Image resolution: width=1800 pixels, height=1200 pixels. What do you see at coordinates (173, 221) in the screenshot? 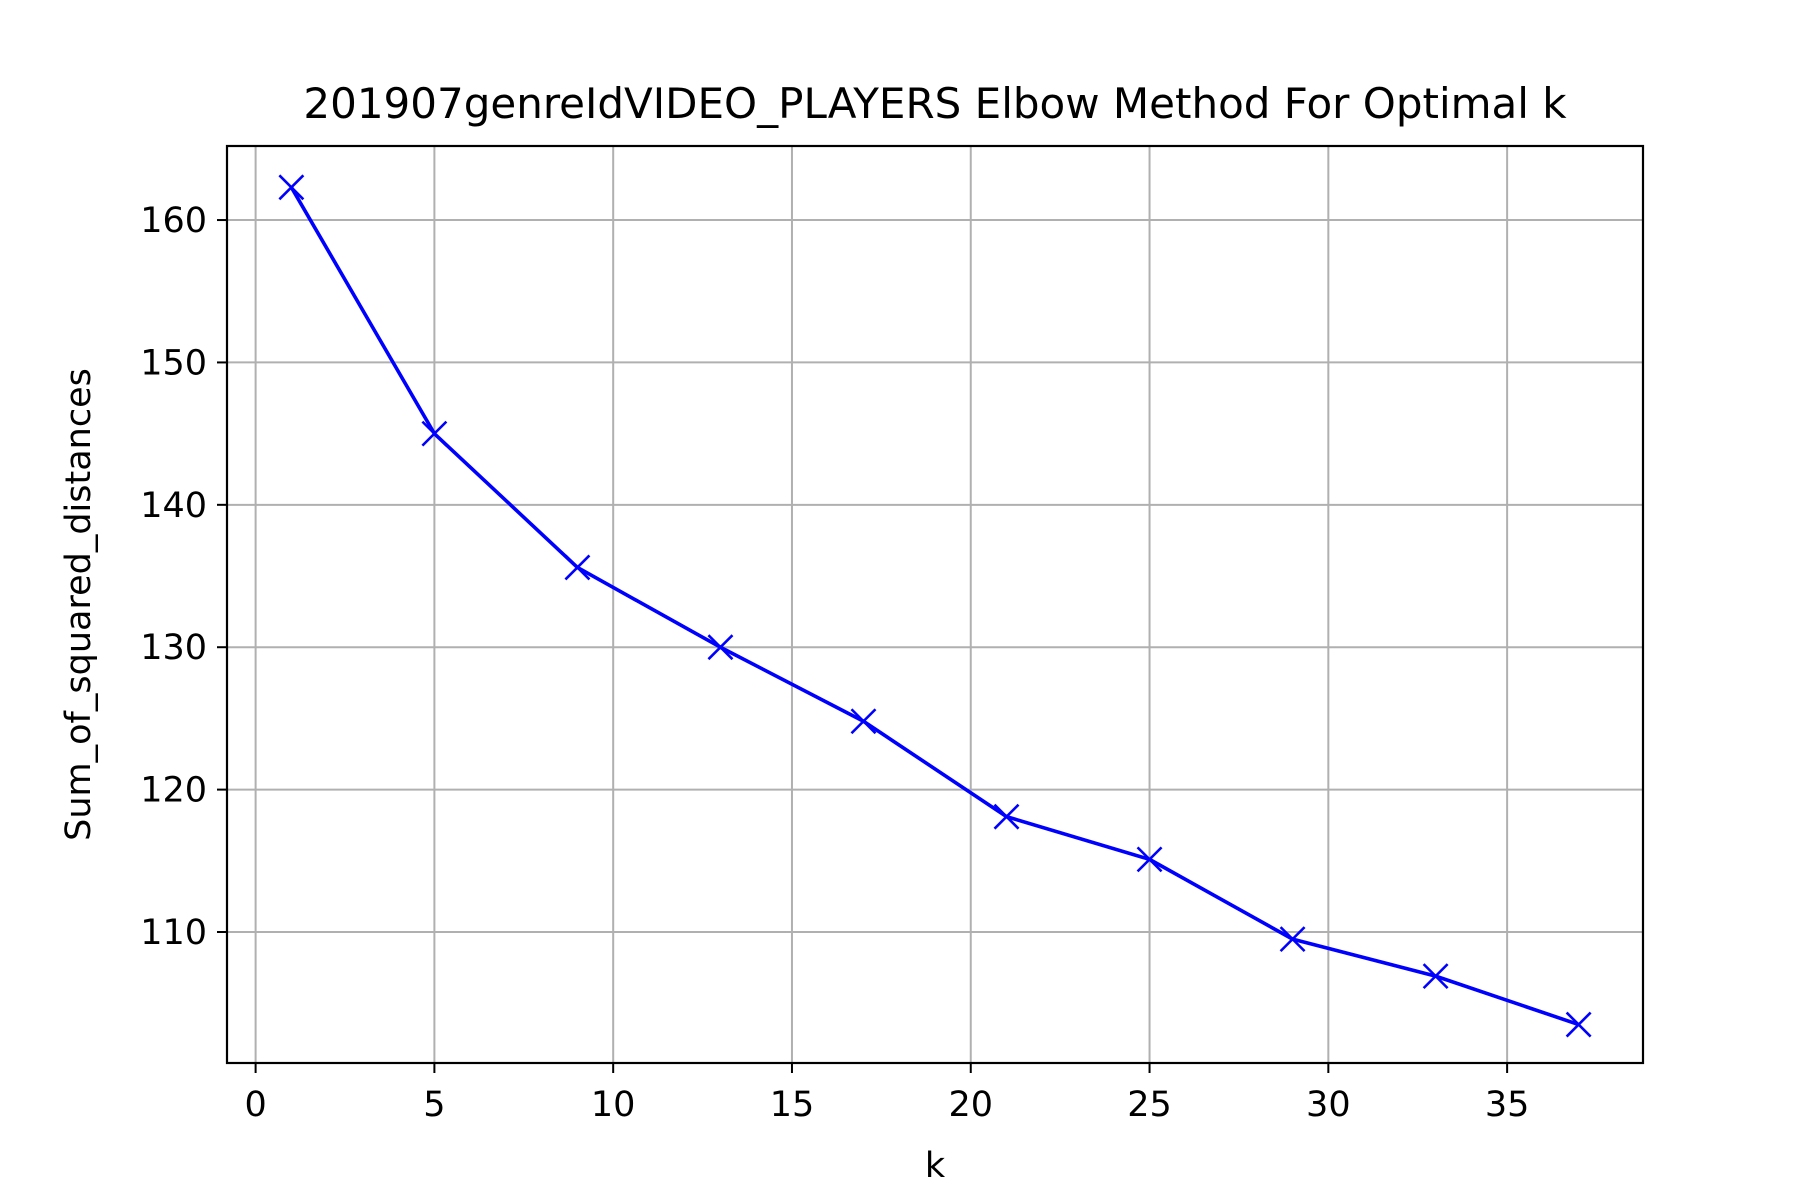
I see `y-tick-label: 160` at bounding box center [173, 221].